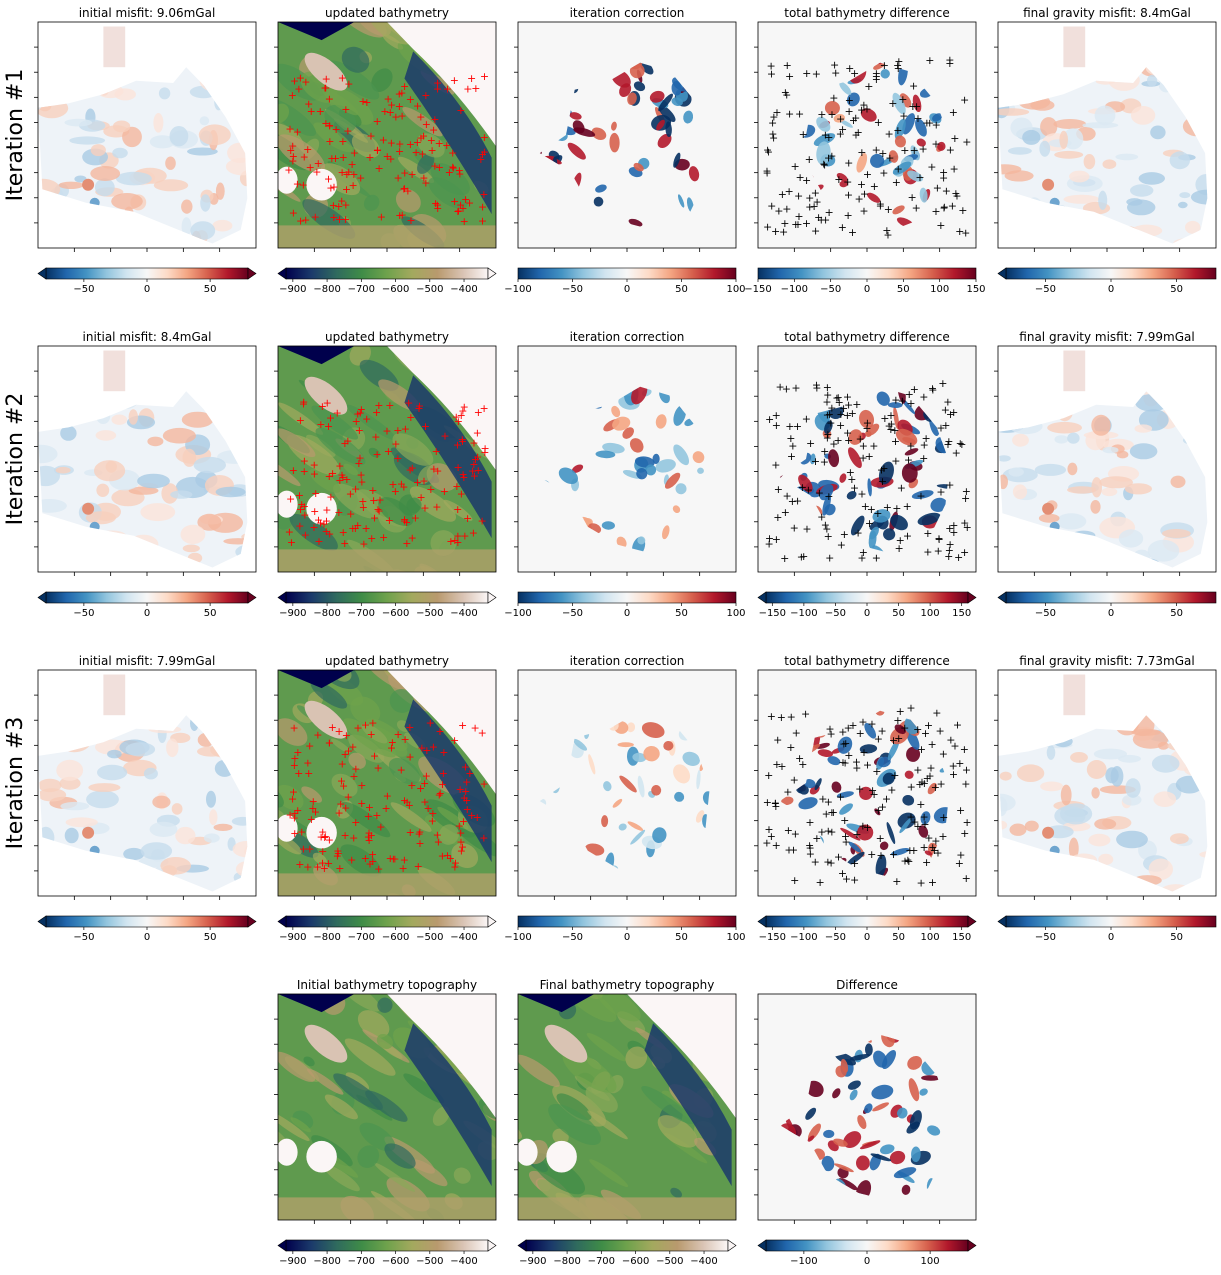 This screenshot has width=1221, height=1275. I want to click on colorbar-tick-label: −50, so click(83, 289).